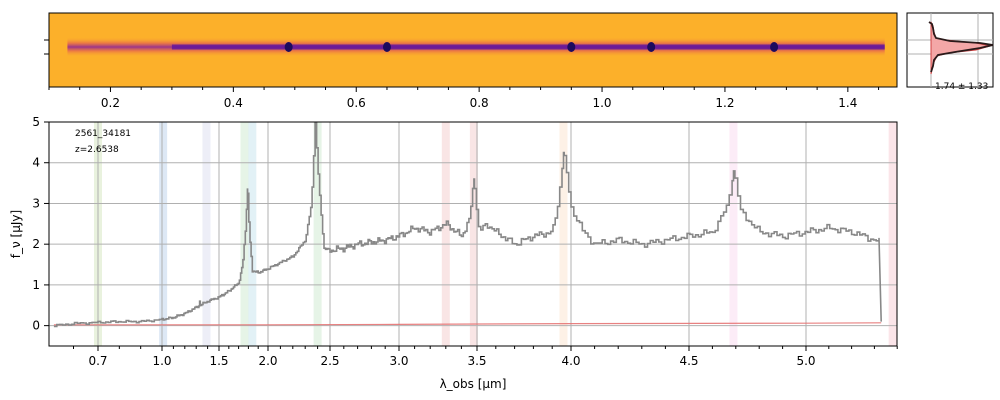 The image size is (1000, 400). I want to click on y-axis-label: f_ν [μJy], so click(16, 234).